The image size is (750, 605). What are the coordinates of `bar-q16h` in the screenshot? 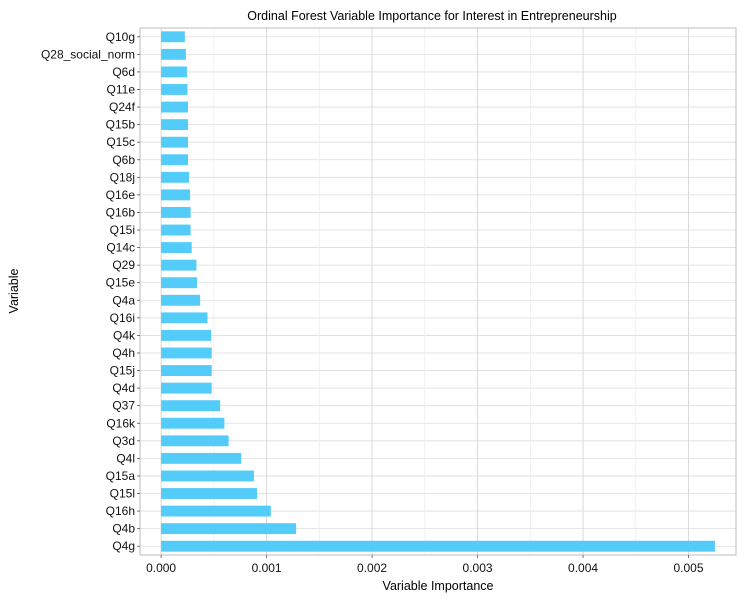 It's located at (216, 511).